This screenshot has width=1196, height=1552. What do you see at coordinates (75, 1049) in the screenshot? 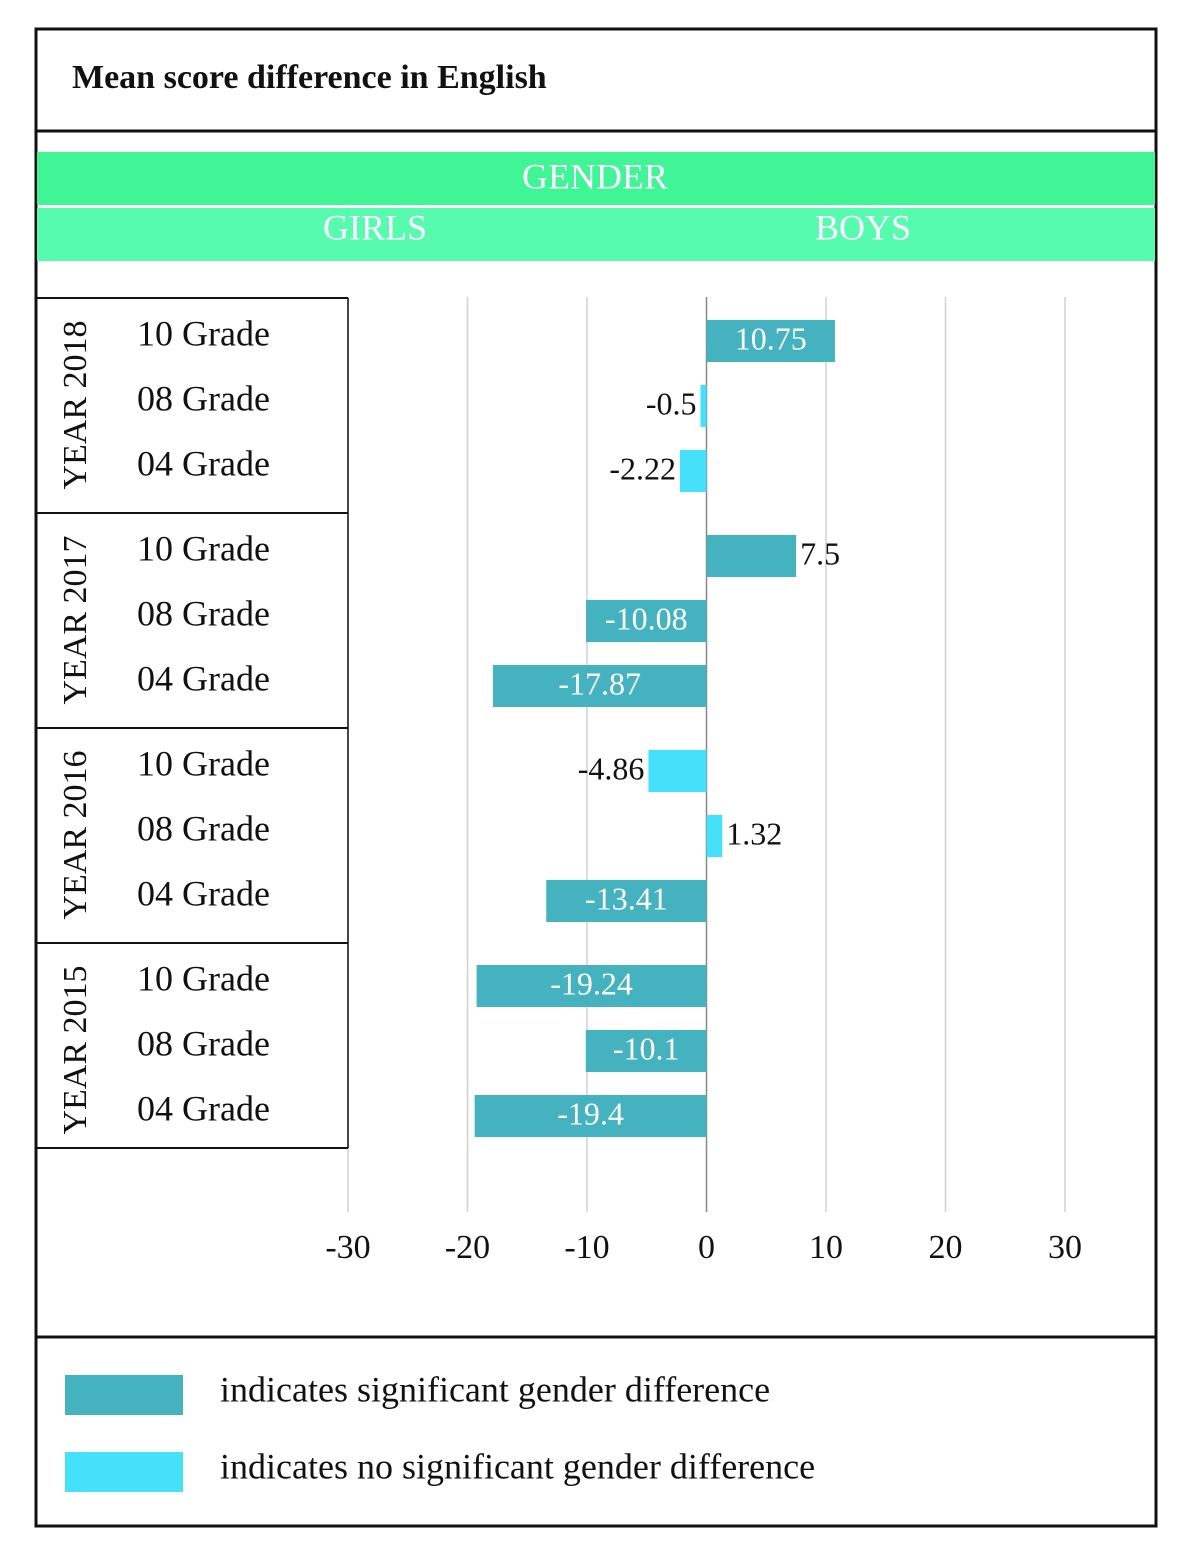
I see `group-label: YEAR 2015` at bounding box center [75, 1049].